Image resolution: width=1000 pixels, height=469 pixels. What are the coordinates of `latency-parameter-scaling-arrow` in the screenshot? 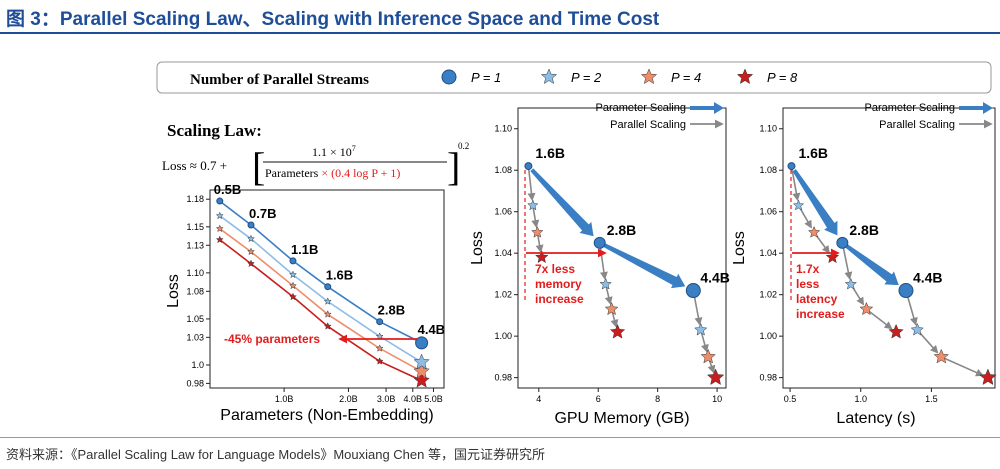 It's located at (815, 202).